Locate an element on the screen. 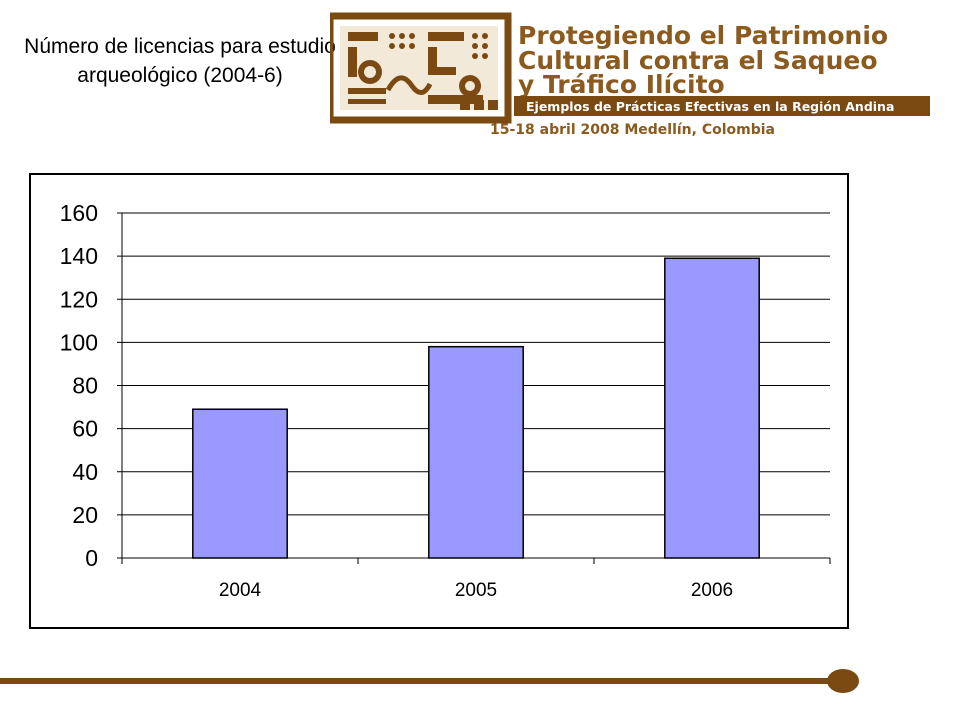  x-tick-label: 2006 is located at coordinates (712, 590).